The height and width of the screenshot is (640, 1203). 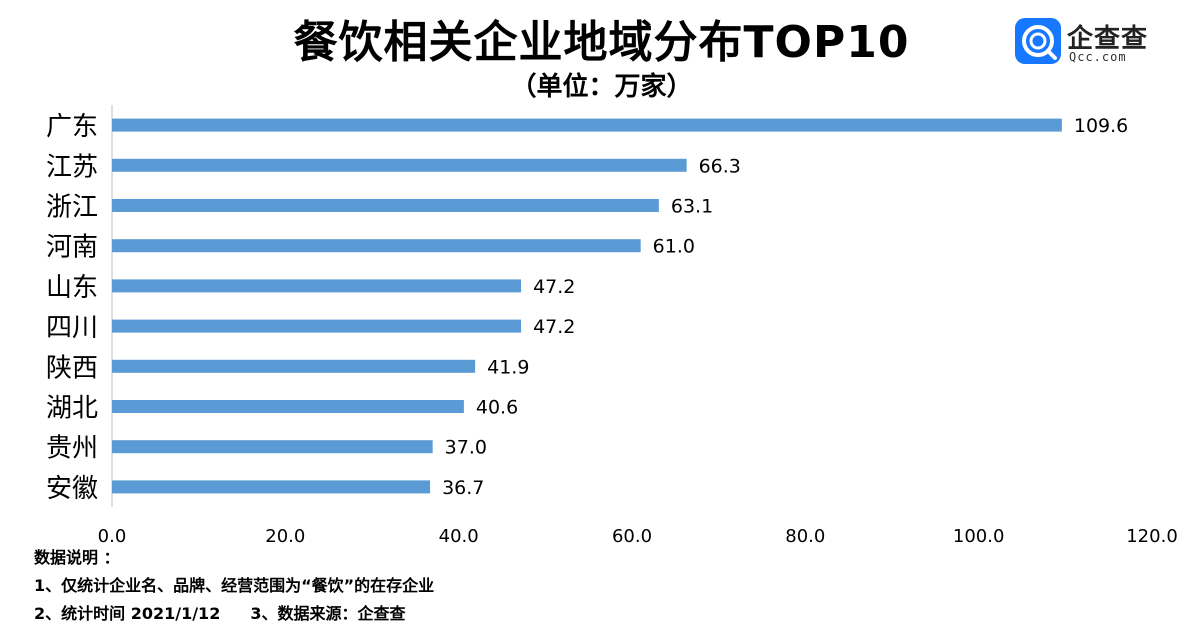 I want to click on value-label: 63.1, so click(x=692, y=207).